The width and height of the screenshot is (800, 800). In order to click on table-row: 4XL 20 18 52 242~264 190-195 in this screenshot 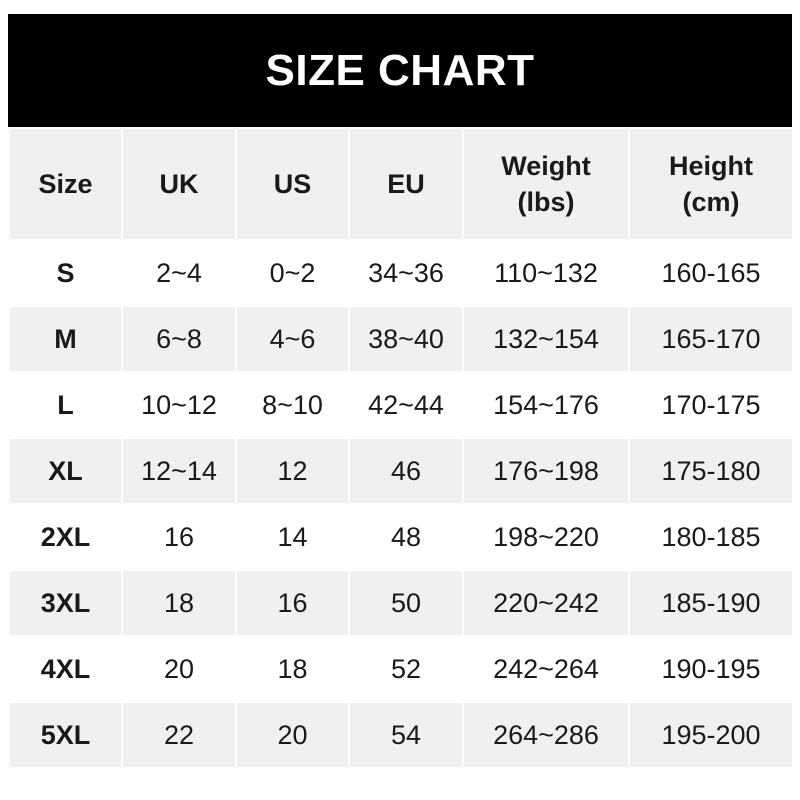, I will do `click(401, 669)`.